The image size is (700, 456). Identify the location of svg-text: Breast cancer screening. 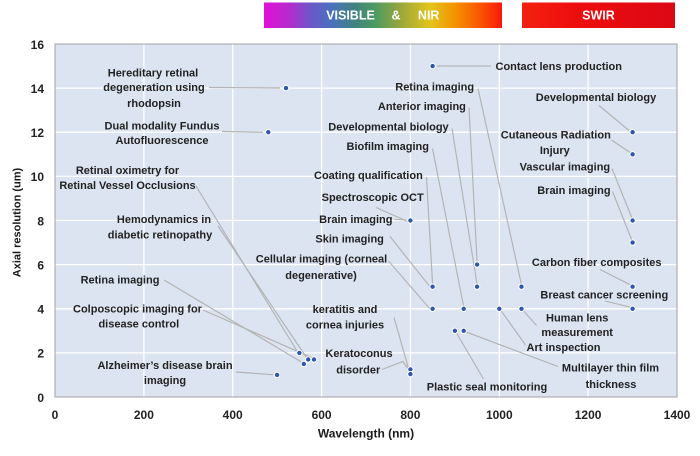
(604, 296).